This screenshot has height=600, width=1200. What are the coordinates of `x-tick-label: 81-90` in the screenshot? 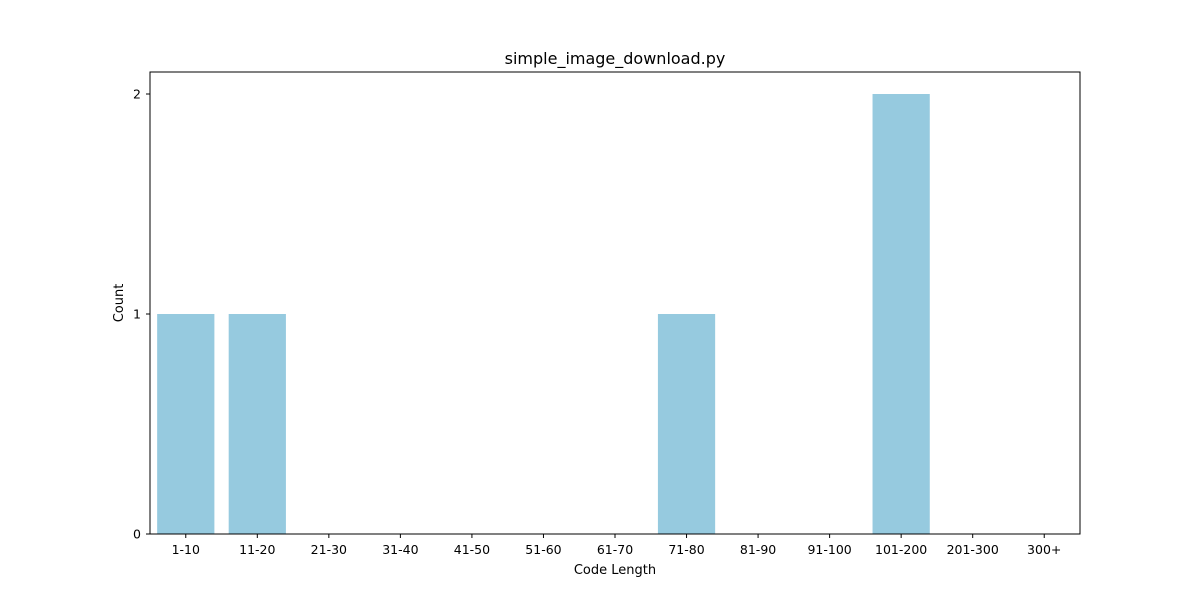 It's located at (758, 549).